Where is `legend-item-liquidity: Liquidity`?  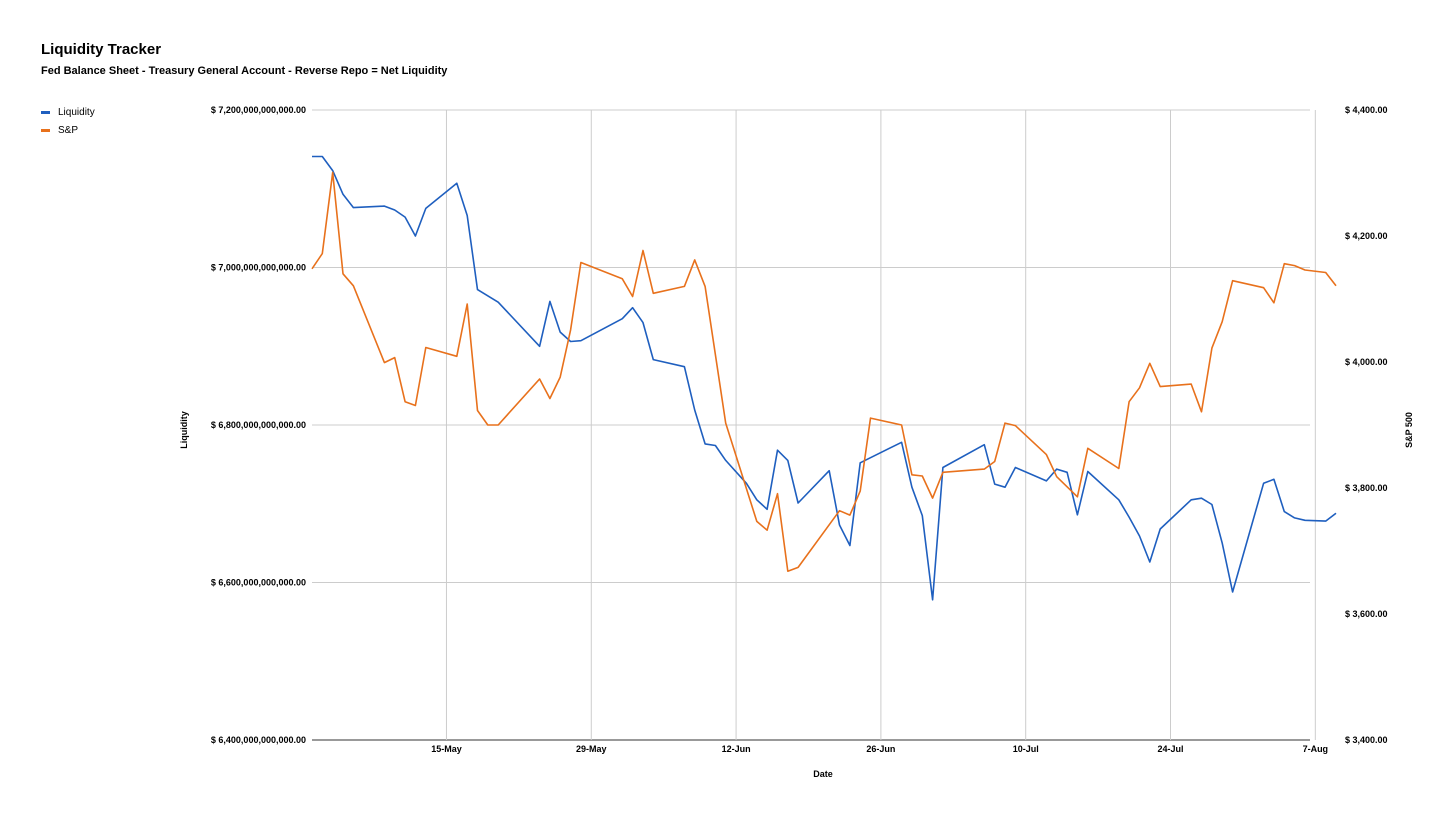 legend-item-liquidity: Liquidity is located at coordinates (68, 112).